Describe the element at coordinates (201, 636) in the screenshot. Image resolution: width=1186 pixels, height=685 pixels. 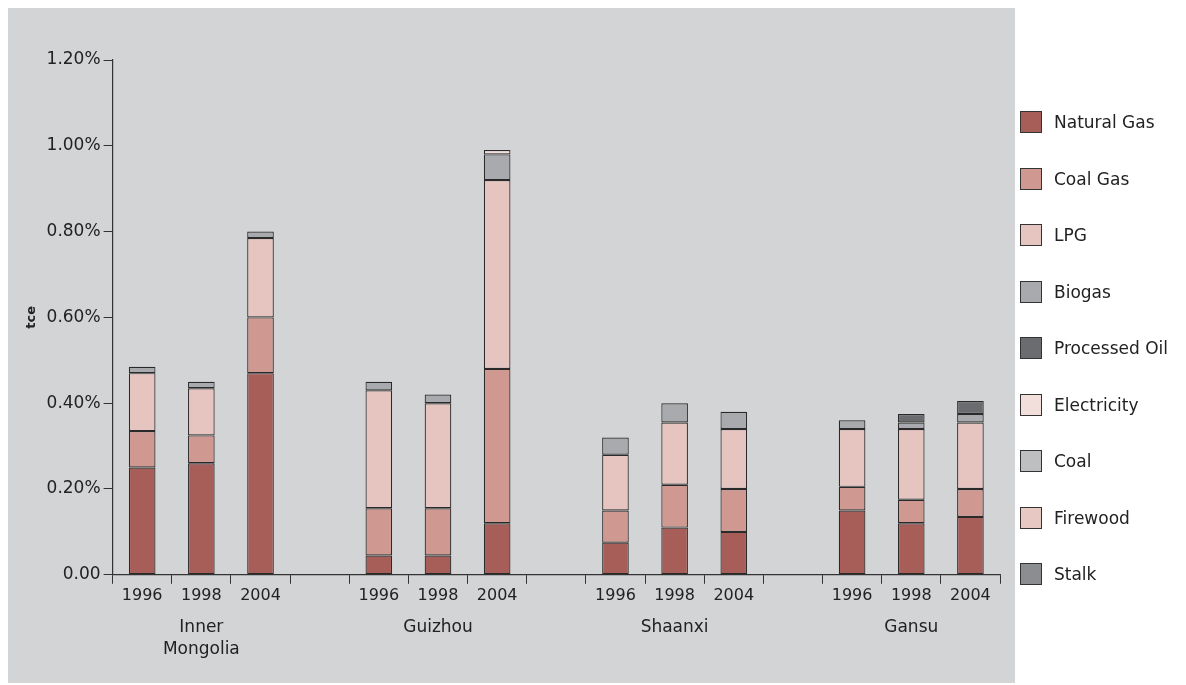
I see `text: Inner Mongolia` at that location.